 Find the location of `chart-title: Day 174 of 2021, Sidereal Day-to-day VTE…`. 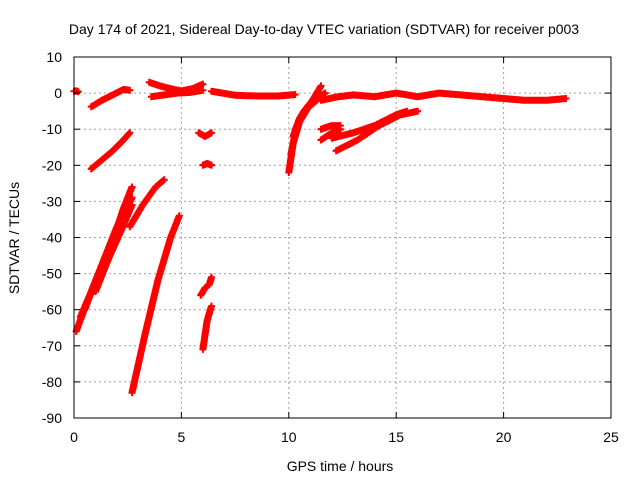

chart-title: Day 174 of 2021, Sidereal Day-to-day VTE… is located at coordinates (324, 29).